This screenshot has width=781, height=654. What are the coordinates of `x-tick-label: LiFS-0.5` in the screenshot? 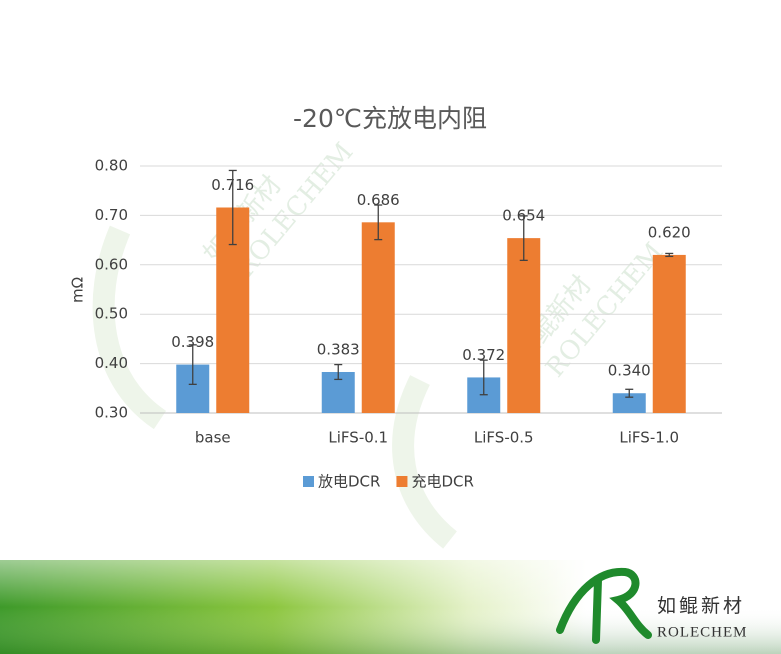 It's located at (504, 438).